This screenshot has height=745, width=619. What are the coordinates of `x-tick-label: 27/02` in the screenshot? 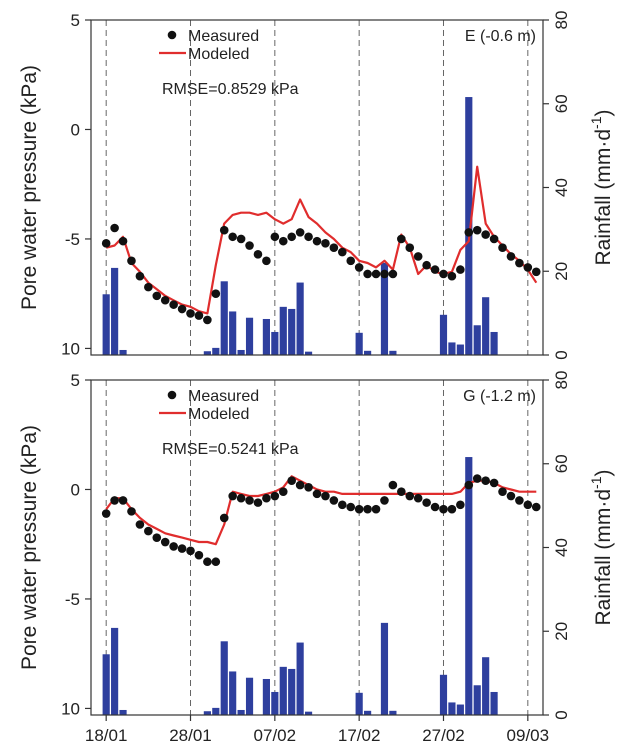 It's located at (443, 735).